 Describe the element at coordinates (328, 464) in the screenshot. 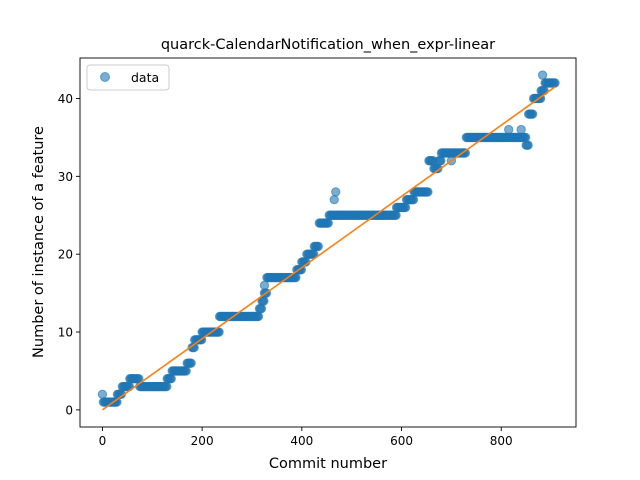

I see `x-axis-label: Commit number` at that location.